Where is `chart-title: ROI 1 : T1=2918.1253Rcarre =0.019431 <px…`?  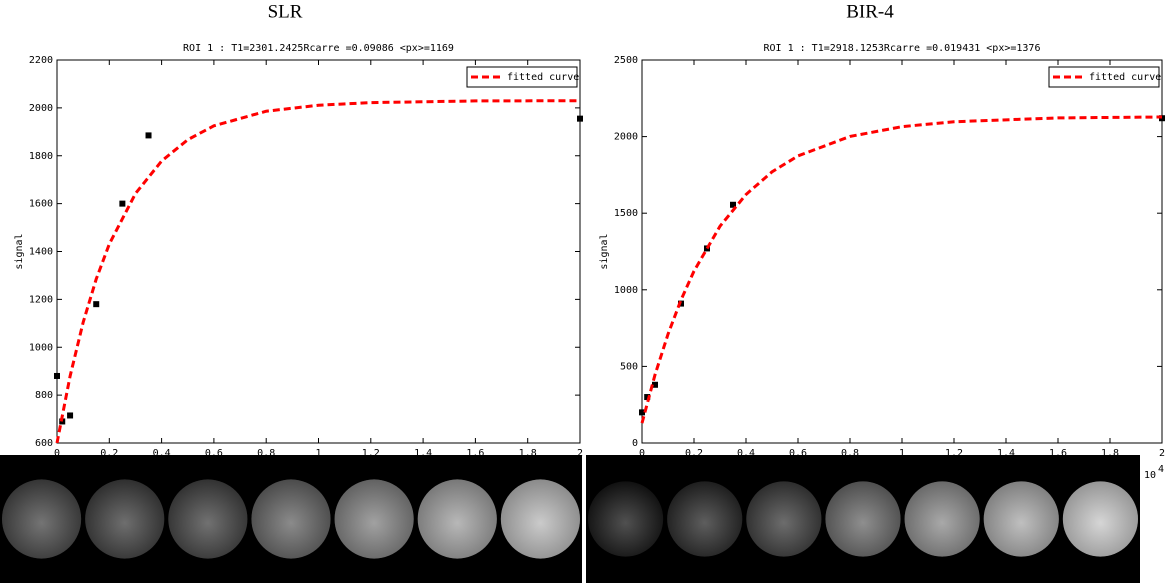
chart-title: ROI 1 : T1=2918.1253Rcarre =0.019431 <px… is located at coordinates (902, 48).